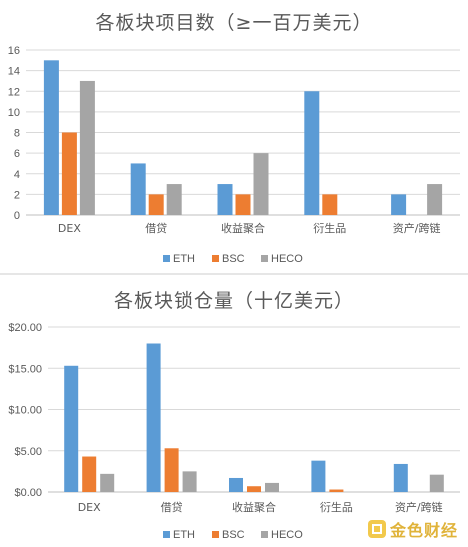  Describe the element at coordinates (28, 493) in the screenshot. I see `y-tick-label: $0.00` at that location.